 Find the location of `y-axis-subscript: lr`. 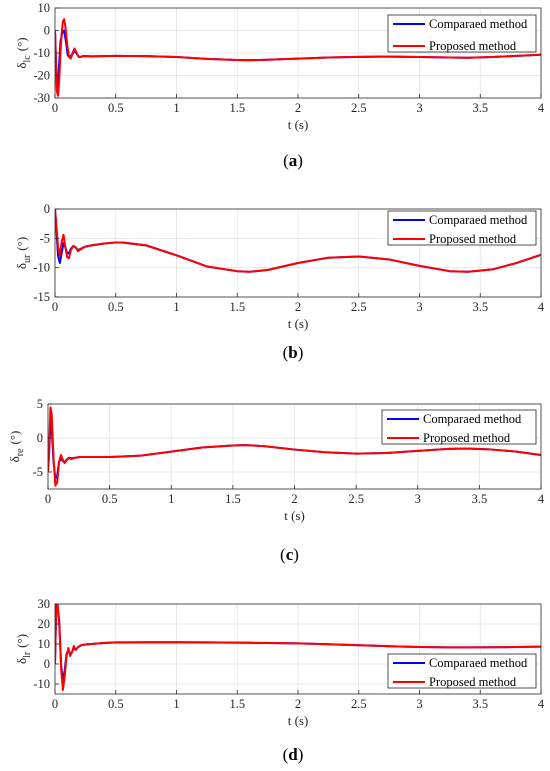

y-axis-subscript: lr is located at coordinates (27, 654).